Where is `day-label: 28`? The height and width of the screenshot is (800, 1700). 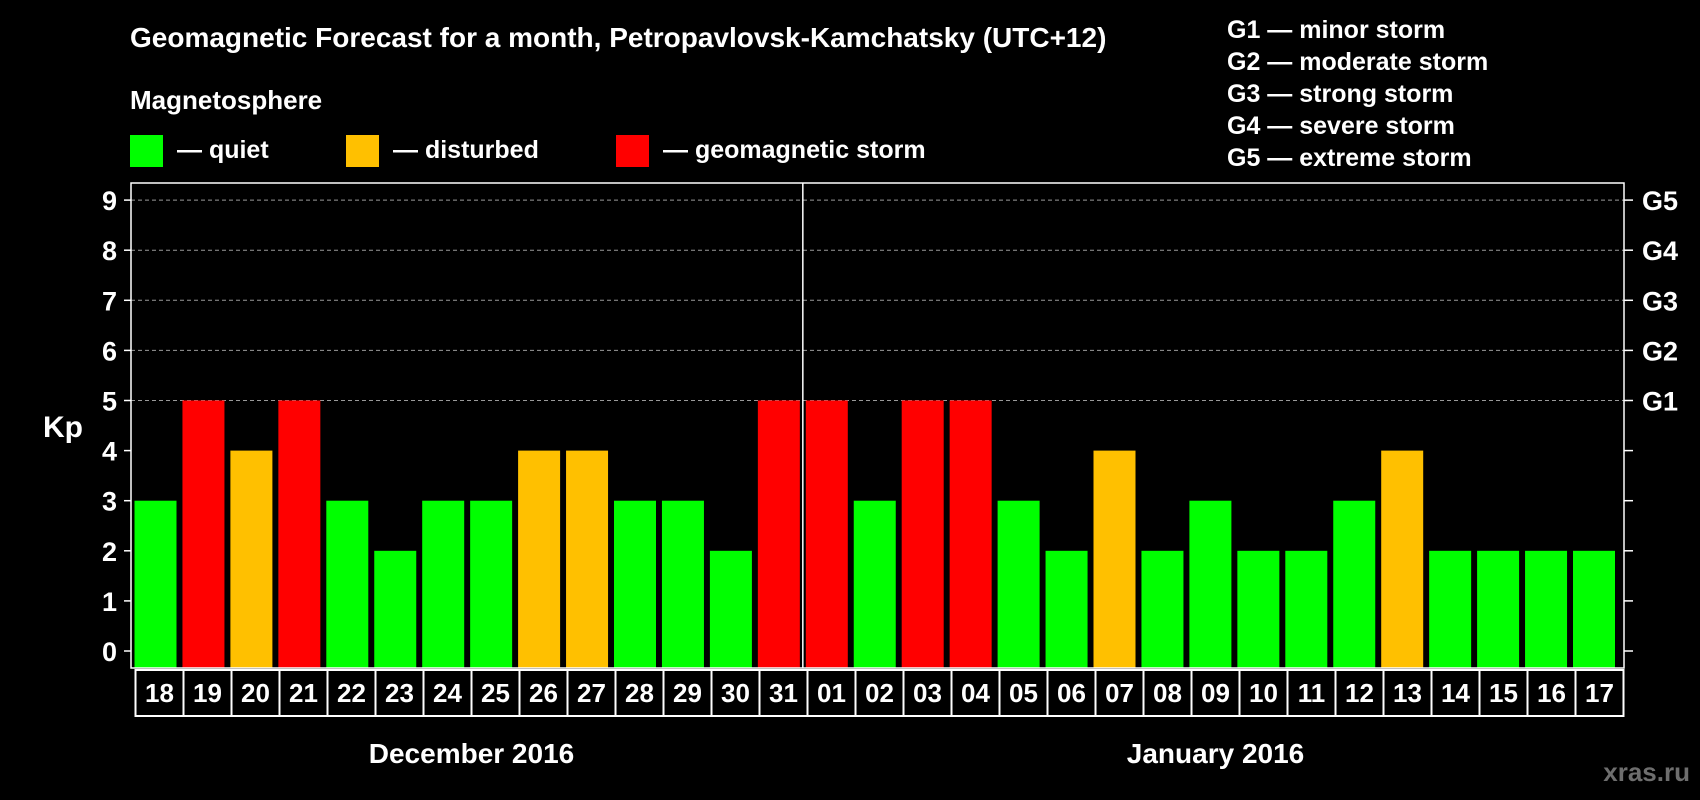
day-label: 28 is located at coordinates (639, 693).